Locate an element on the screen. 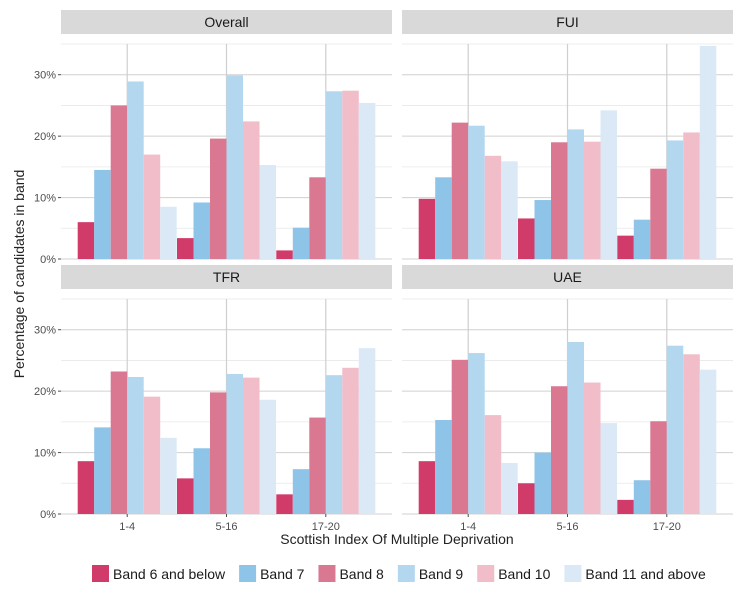 Image resolution: width=756 pixels, height=596 pixels. legend-item: Band 6 and below is located at coordinates (159, 573).